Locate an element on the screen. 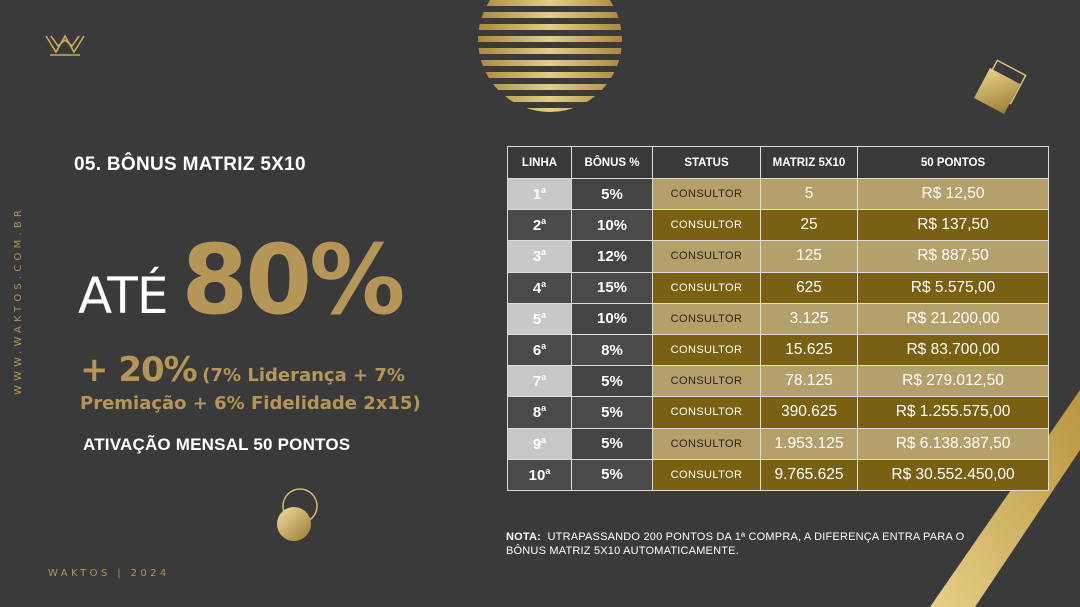  cell-matriz: 3.125 is located at coordinates (809, 318).